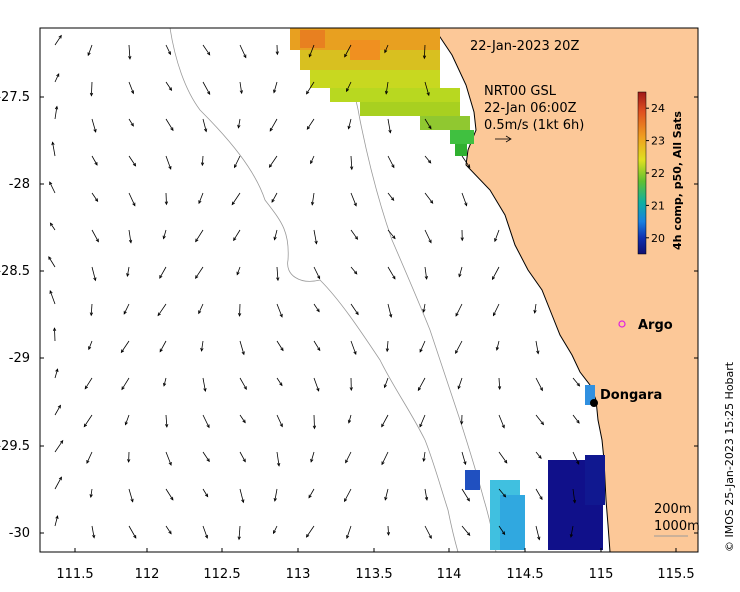 The height and width of the screenshot is (592, 740). What do you see at coordinates (645, 325) in the screenshot?
I see `place-argo: Argo` at bounding box center [645, 325].